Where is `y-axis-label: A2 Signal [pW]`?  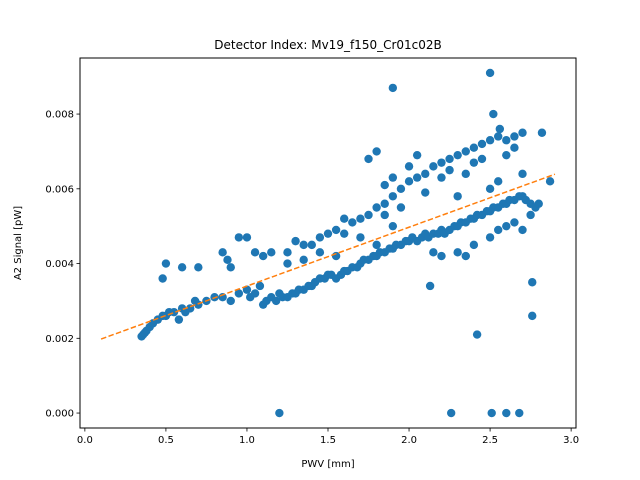
y-axis-label: A2 Signal [pW] is located at coordinates (18, 243).